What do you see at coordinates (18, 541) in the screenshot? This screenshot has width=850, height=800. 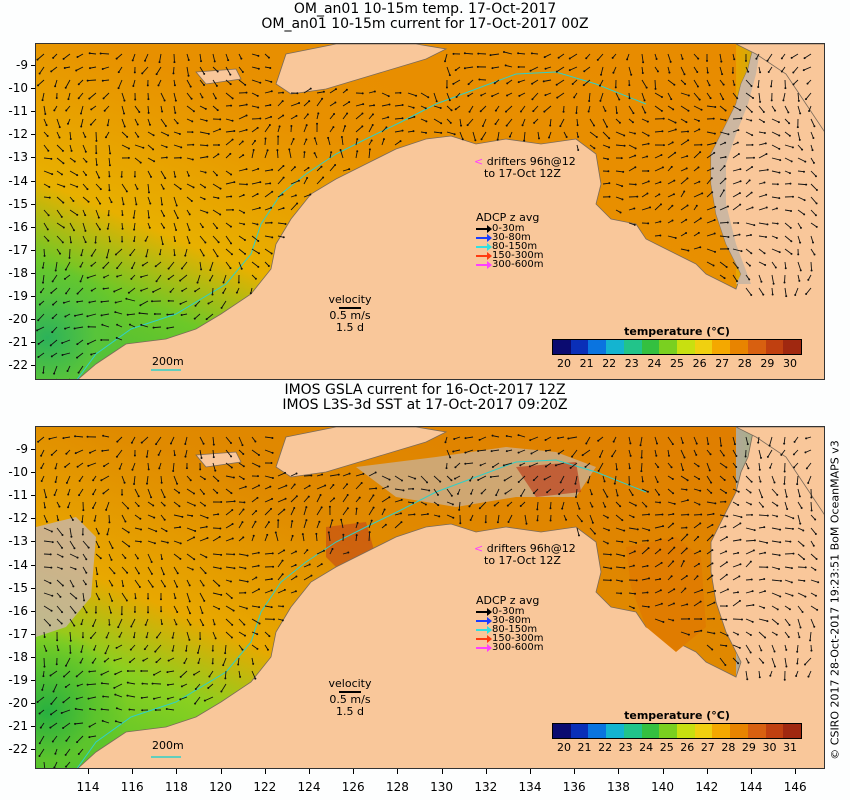 I see `latitude-tick-label: -13` at bounding box center [18, 541].